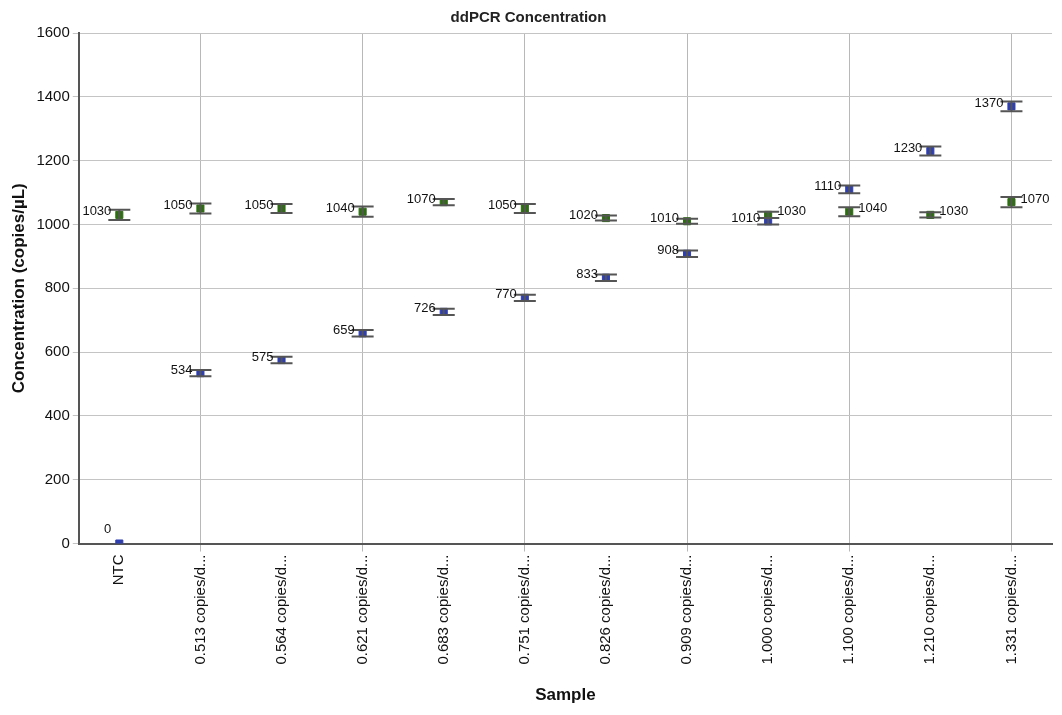  Describe the element at coordinates (908, 147) in the screenshot. I see `data-label: 1230` at that location.